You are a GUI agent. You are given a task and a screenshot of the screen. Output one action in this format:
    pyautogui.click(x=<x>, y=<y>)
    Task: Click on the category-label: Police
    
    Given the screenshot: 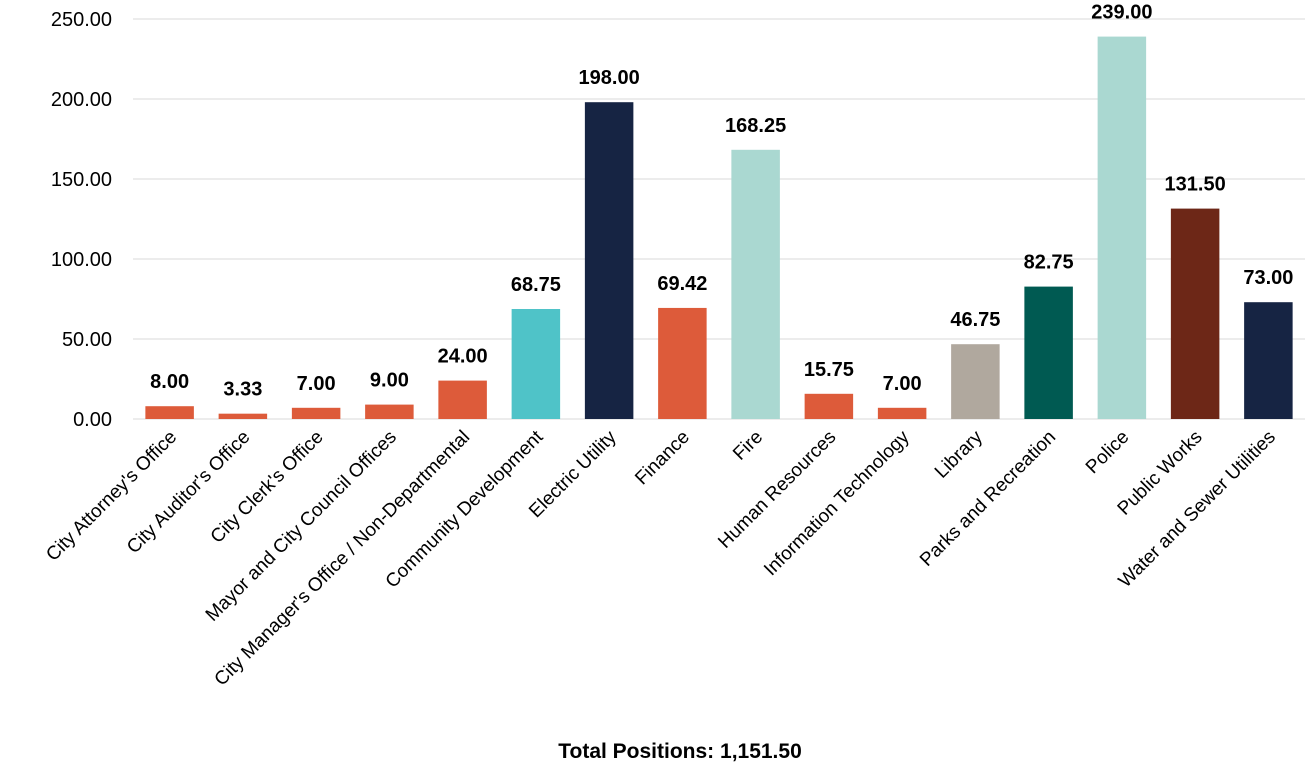 What is the action you would take?
    pyautogui.click(x=1107, y=452)
    